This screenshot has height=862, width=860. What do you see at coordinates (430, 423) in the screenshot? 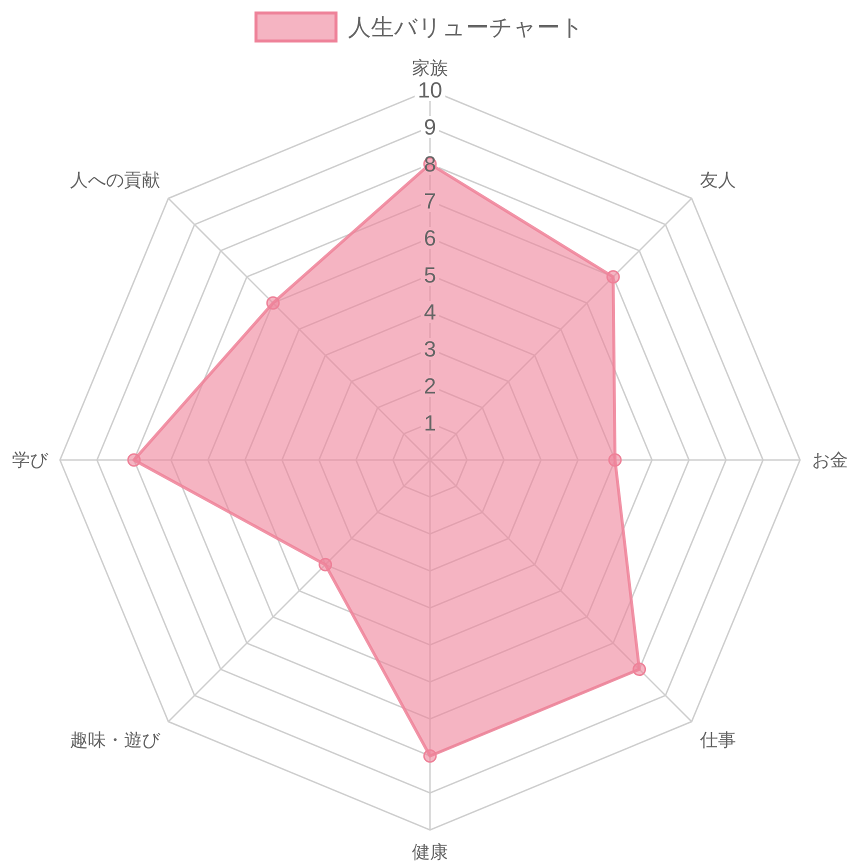
I see `y-tick-label: 1` at bounding box center [430, 423].